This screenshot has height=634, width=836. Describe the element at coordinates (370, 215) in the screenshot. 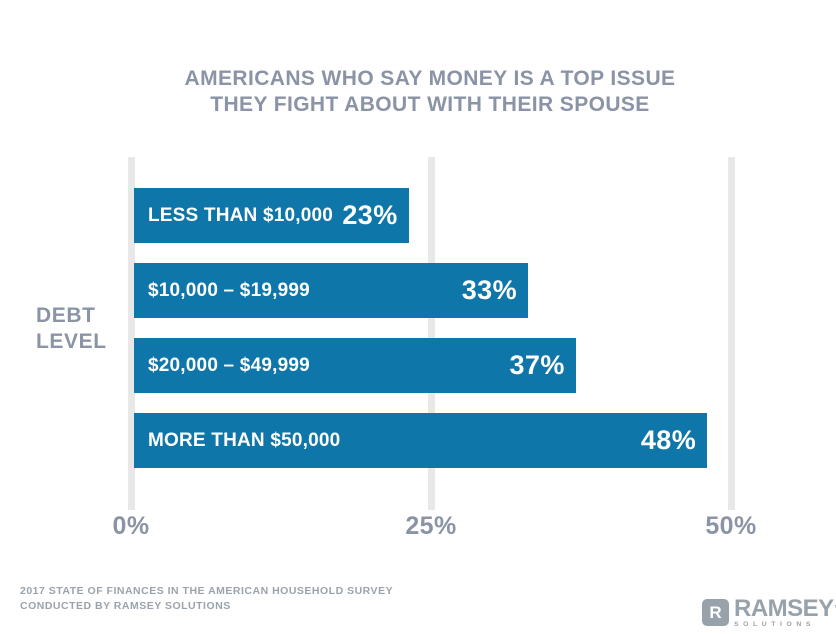

I see `bar-value-label: 23%` at that location.